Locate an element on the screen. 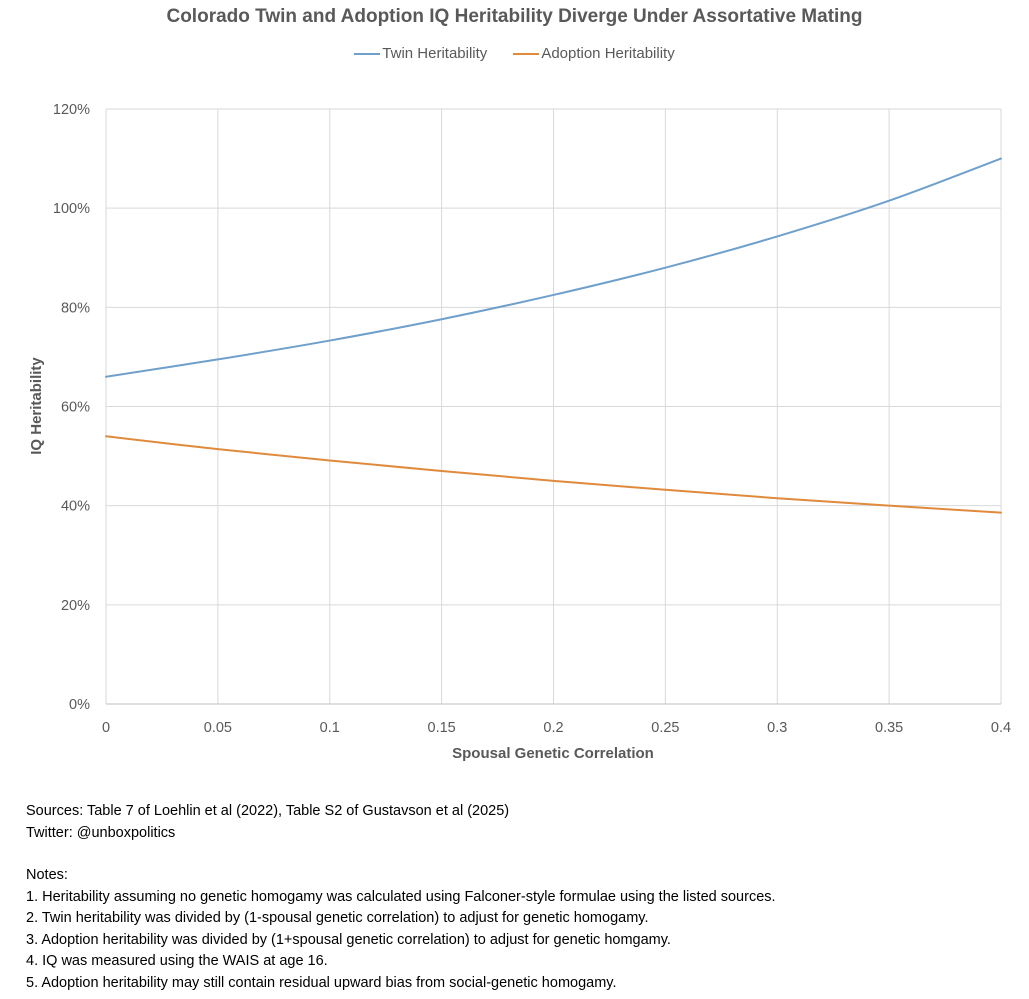  y-tick-label: 40% is located at coordinates (75, 507).